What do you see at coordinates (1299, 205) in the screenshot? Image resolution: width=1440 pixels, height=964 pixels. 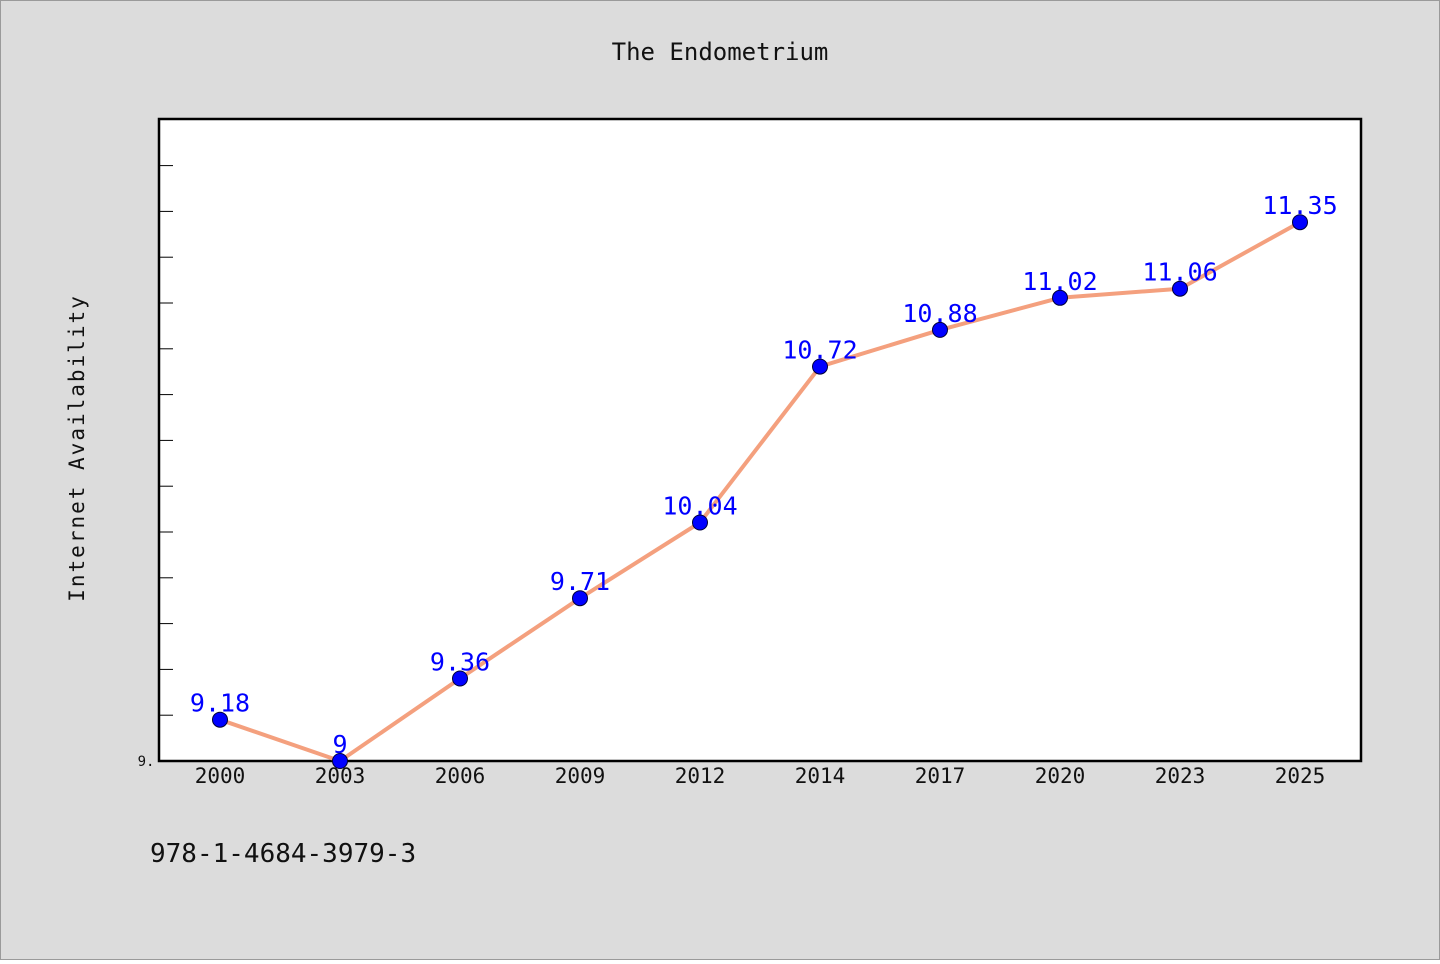 I see `data-label: 11.35` at bounding box center [1299, 205].